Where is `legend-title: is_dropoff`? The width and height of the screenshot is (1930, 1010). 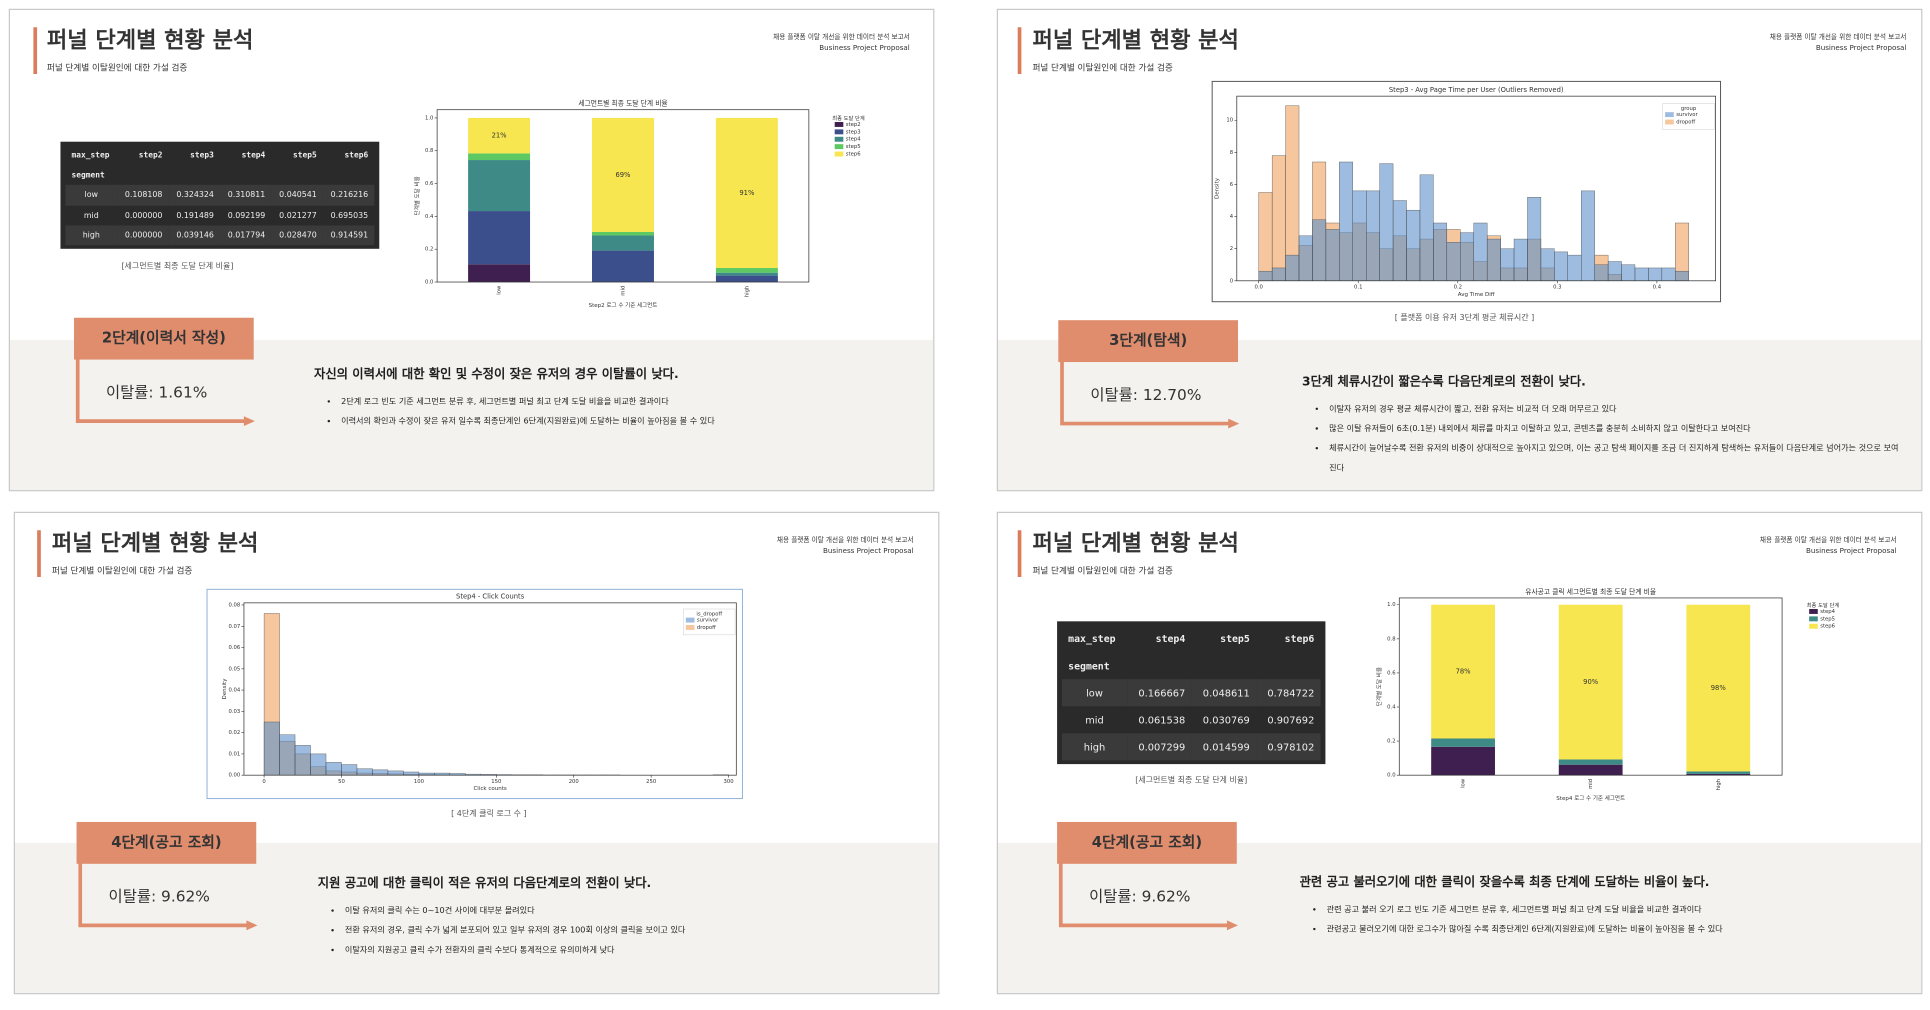
legend-title: is_dropoff is located at coordinates (709, 614).